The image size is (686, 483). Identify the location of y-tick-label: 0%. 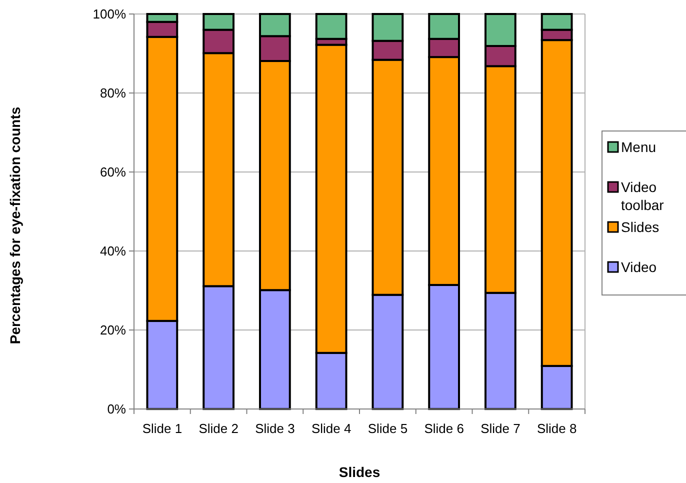
(116, 409).